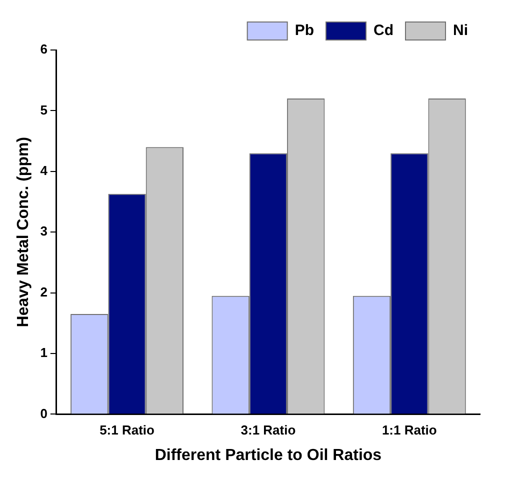 The height and width of the screenshot is (479, 510). I want to click on x-tick-label: 3:1 Ratio, so click(268, 430).